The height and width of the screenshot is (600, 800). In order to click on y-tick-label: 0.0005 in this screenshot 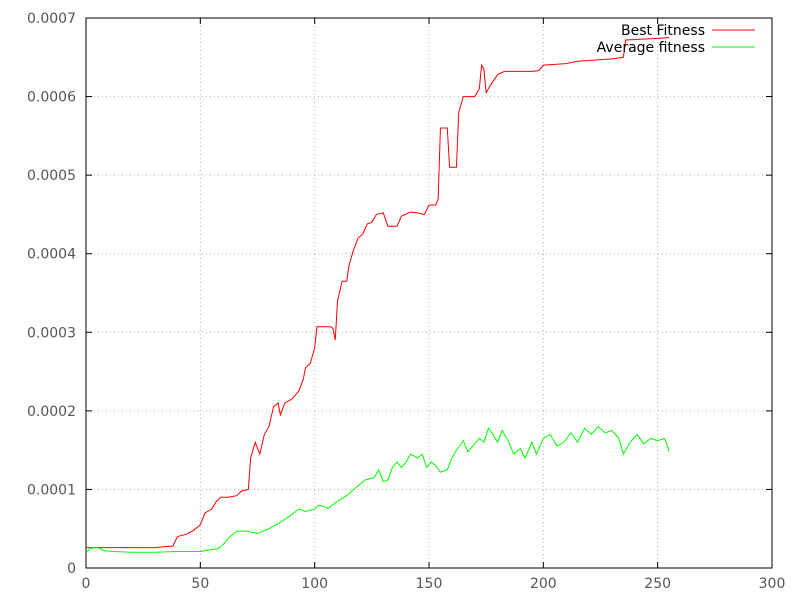, I will do `click(51, 176)`.